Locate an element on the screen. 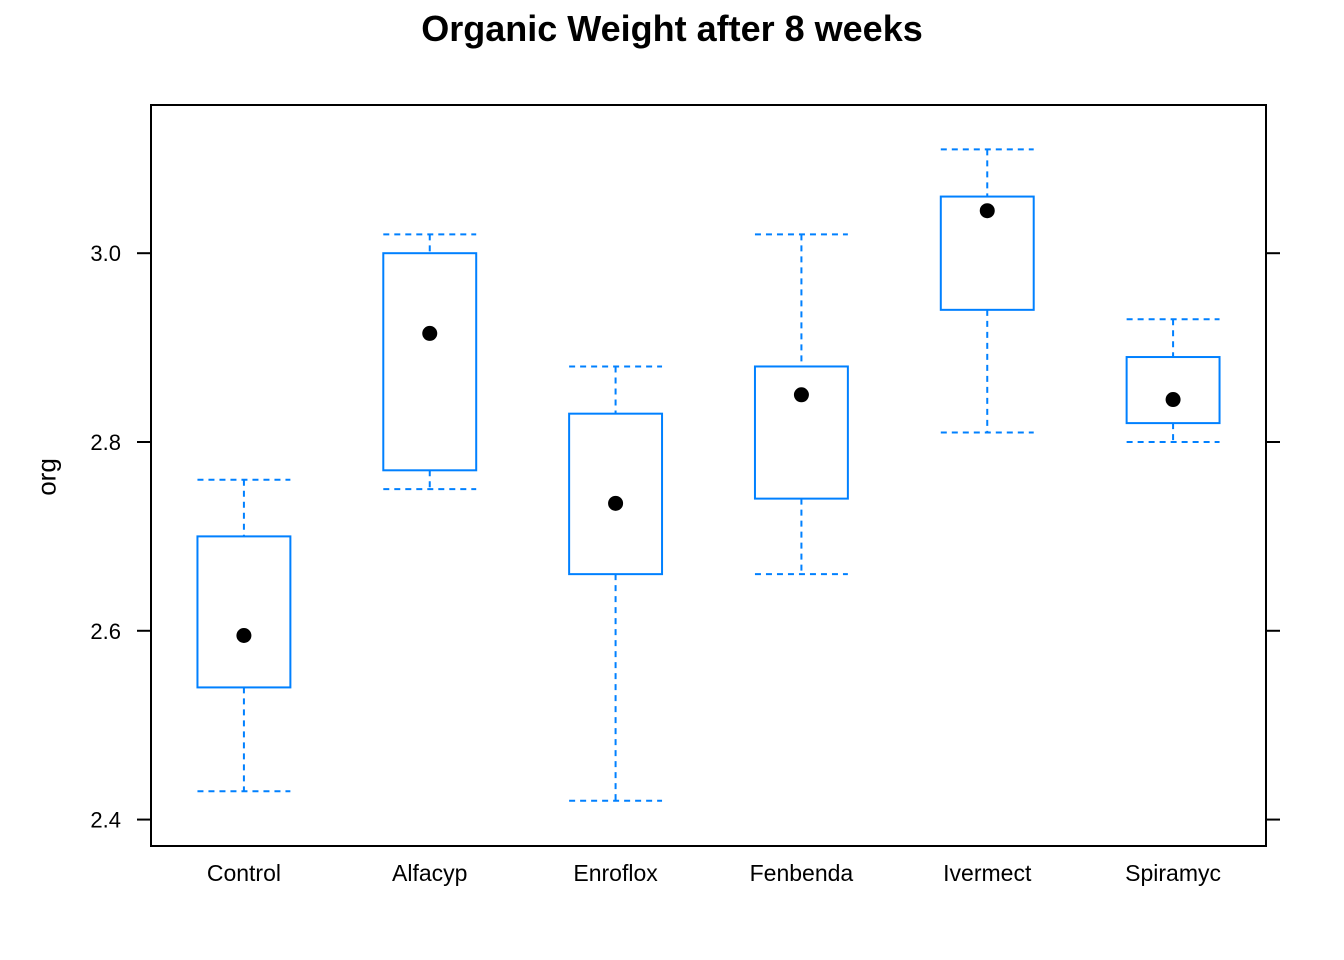 This screenshot has height=960, width=1344. box-ivermect is located at coordinates (987, 291).